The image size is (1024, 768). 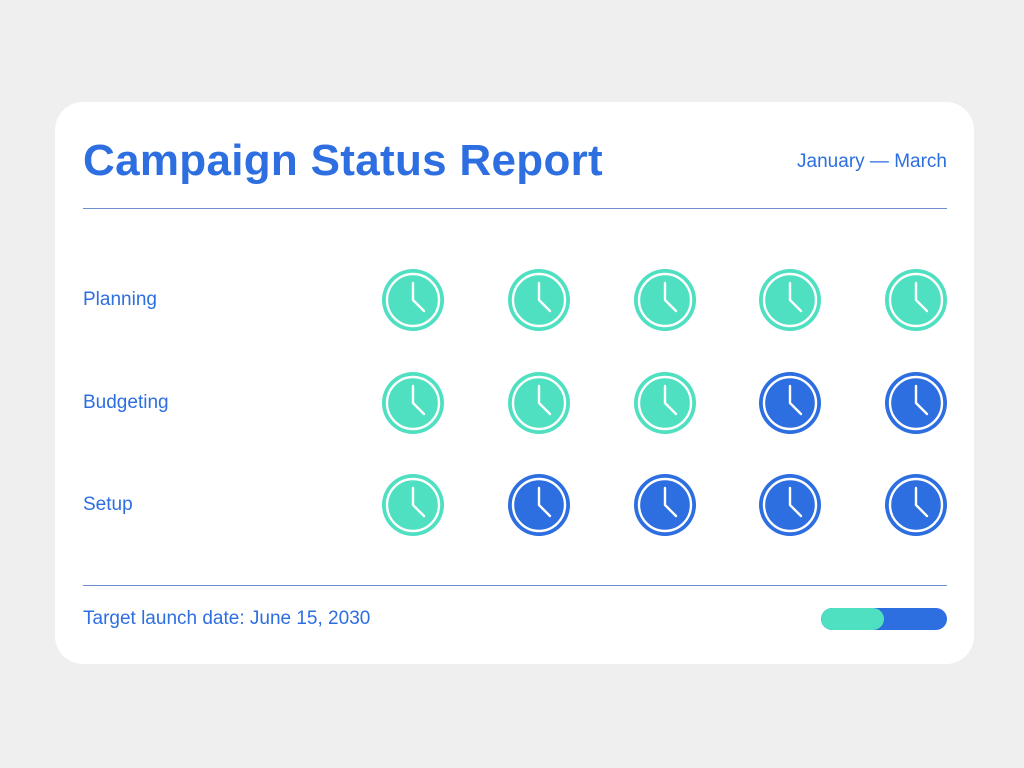 What do you see at coordinates (227, 618) in the screenshot?
I see `launch-date-text: Target launch date: June 15, 2030` at bounding box center [227, 618].